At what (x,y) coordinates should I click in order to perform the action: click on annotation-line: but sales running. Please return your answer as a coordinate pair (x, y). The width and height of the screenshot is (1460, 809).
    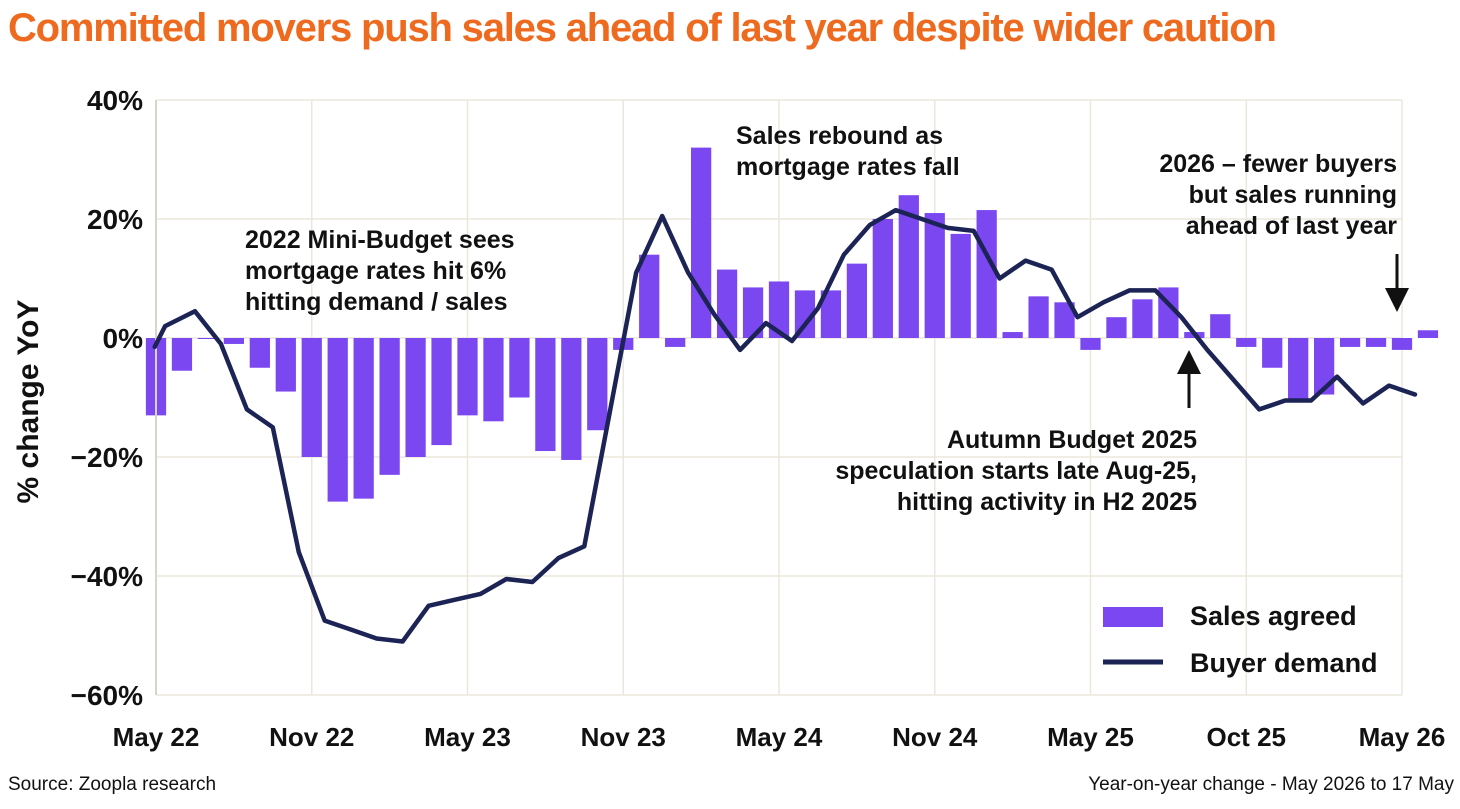
    Looking at the image, I should click on (1293, 195).